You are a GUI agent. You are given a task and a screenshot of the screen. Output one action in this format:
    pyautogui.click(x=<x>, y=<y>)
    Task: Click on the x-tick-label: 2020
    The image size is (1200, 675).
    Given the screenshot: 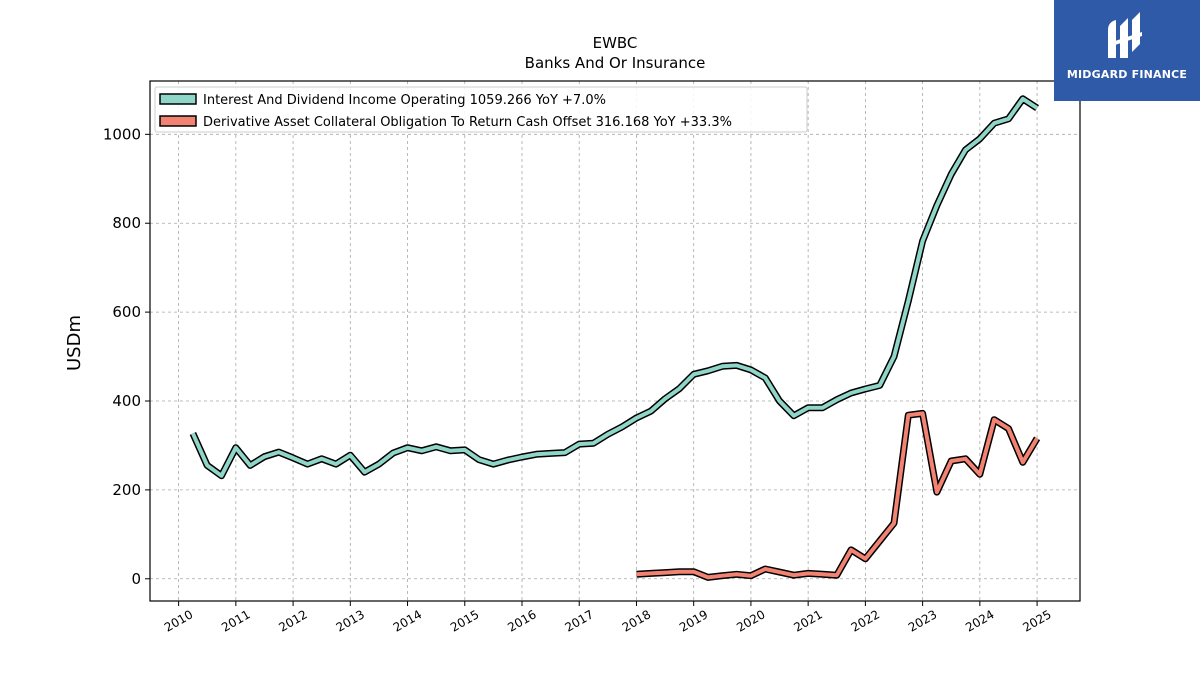 What is the action you would take?
    pyautogui.click(x=750, y=620)
    